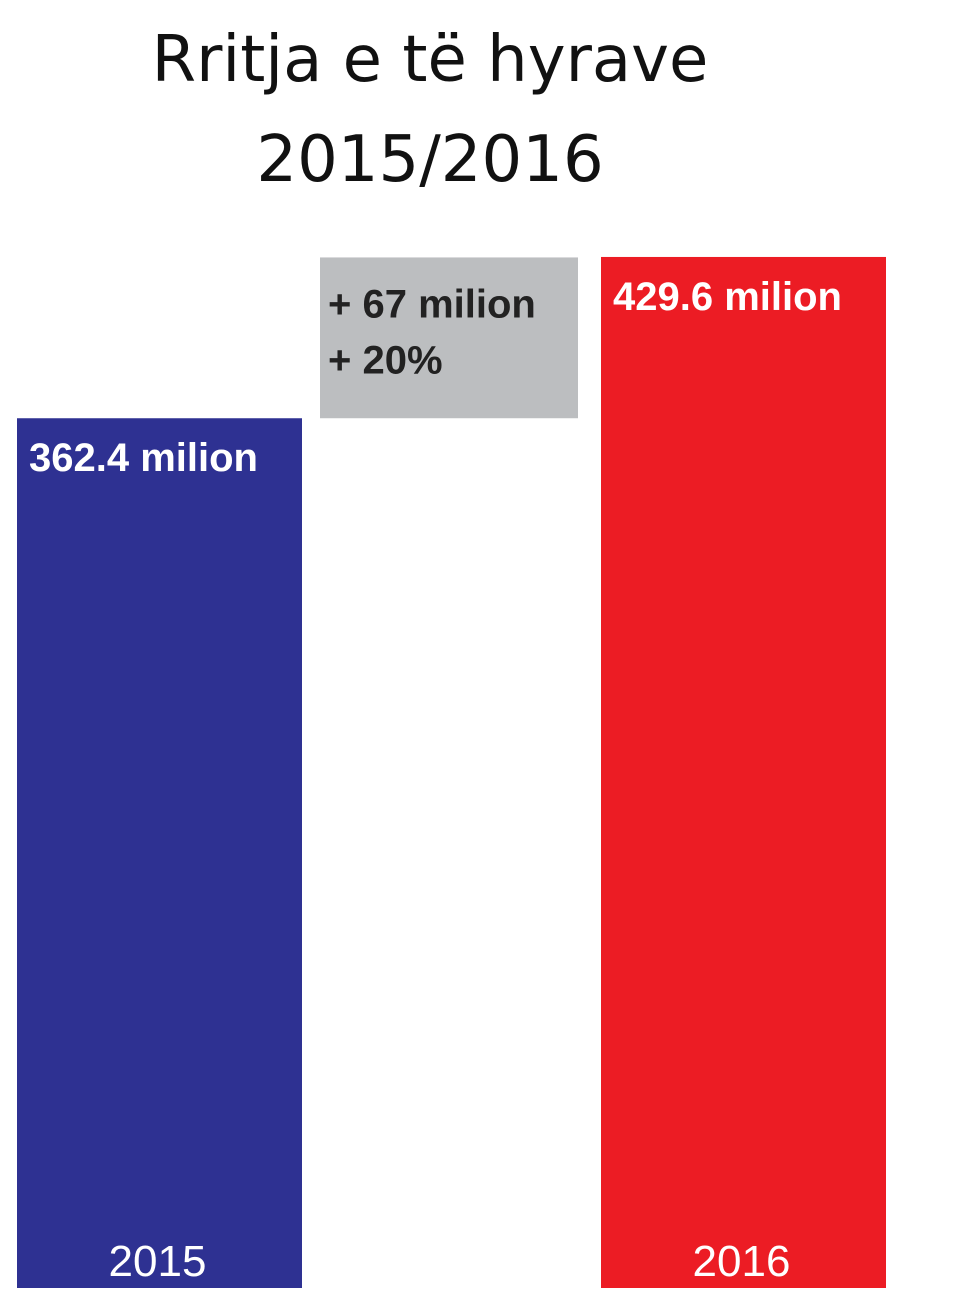 The width and height of the screenshot is (980, 1307). Describe the element at coordinates (385, 360) in the screenshot. I see `difference-percent-label: + 20%` at that location.